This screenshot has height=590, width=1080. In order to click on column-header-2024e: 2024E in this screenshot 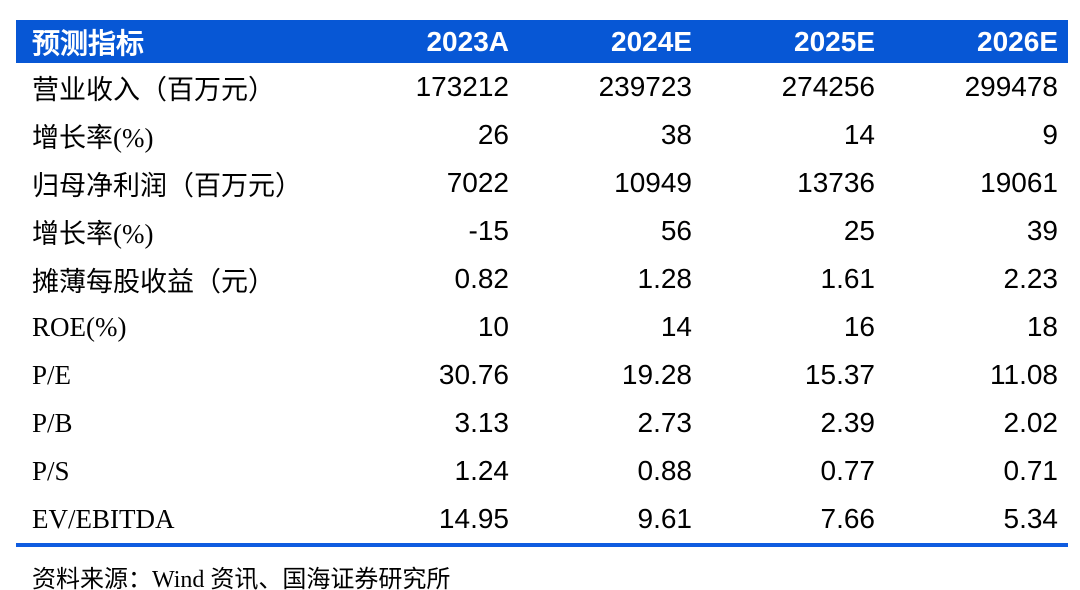, I will do `click(610, 41)`.